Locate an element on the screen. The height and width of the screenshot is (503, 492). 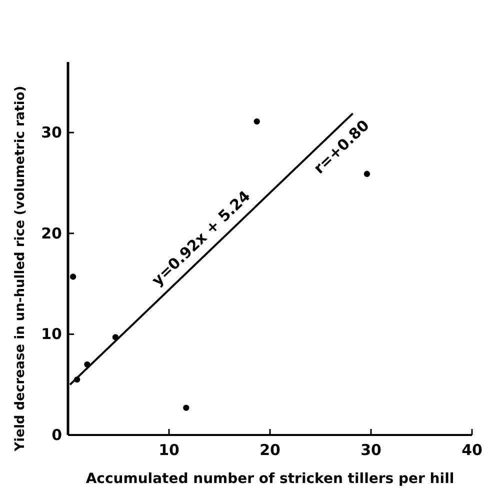
y-tick-label: 0 is located at coordinates (57, 435).